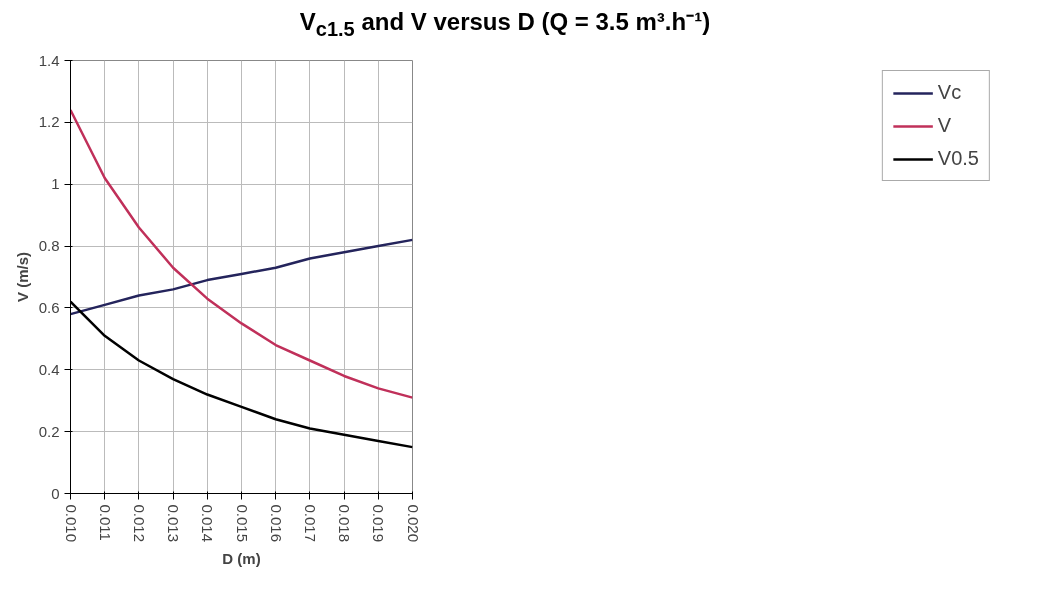  What do you see at coordinates (49, 369) in the screenshot?
I see `y-tick-label: 0.4` at bounding box center [49, 369].